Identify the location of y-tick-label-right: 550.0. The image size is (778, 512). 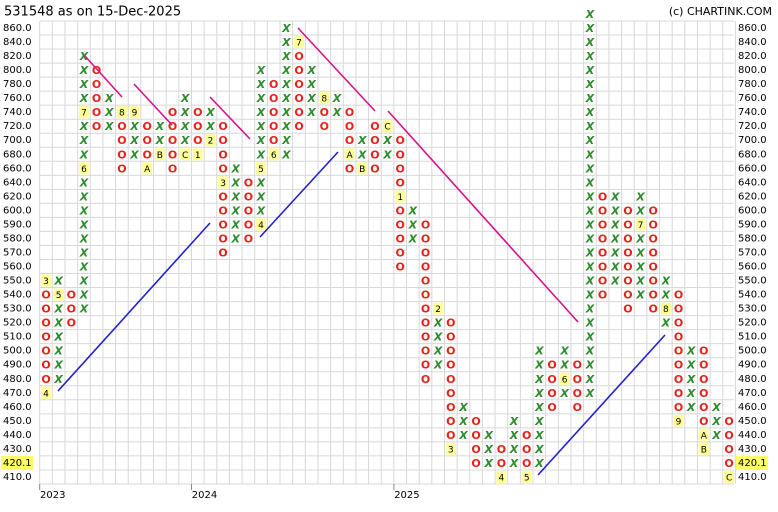
(752, 281).